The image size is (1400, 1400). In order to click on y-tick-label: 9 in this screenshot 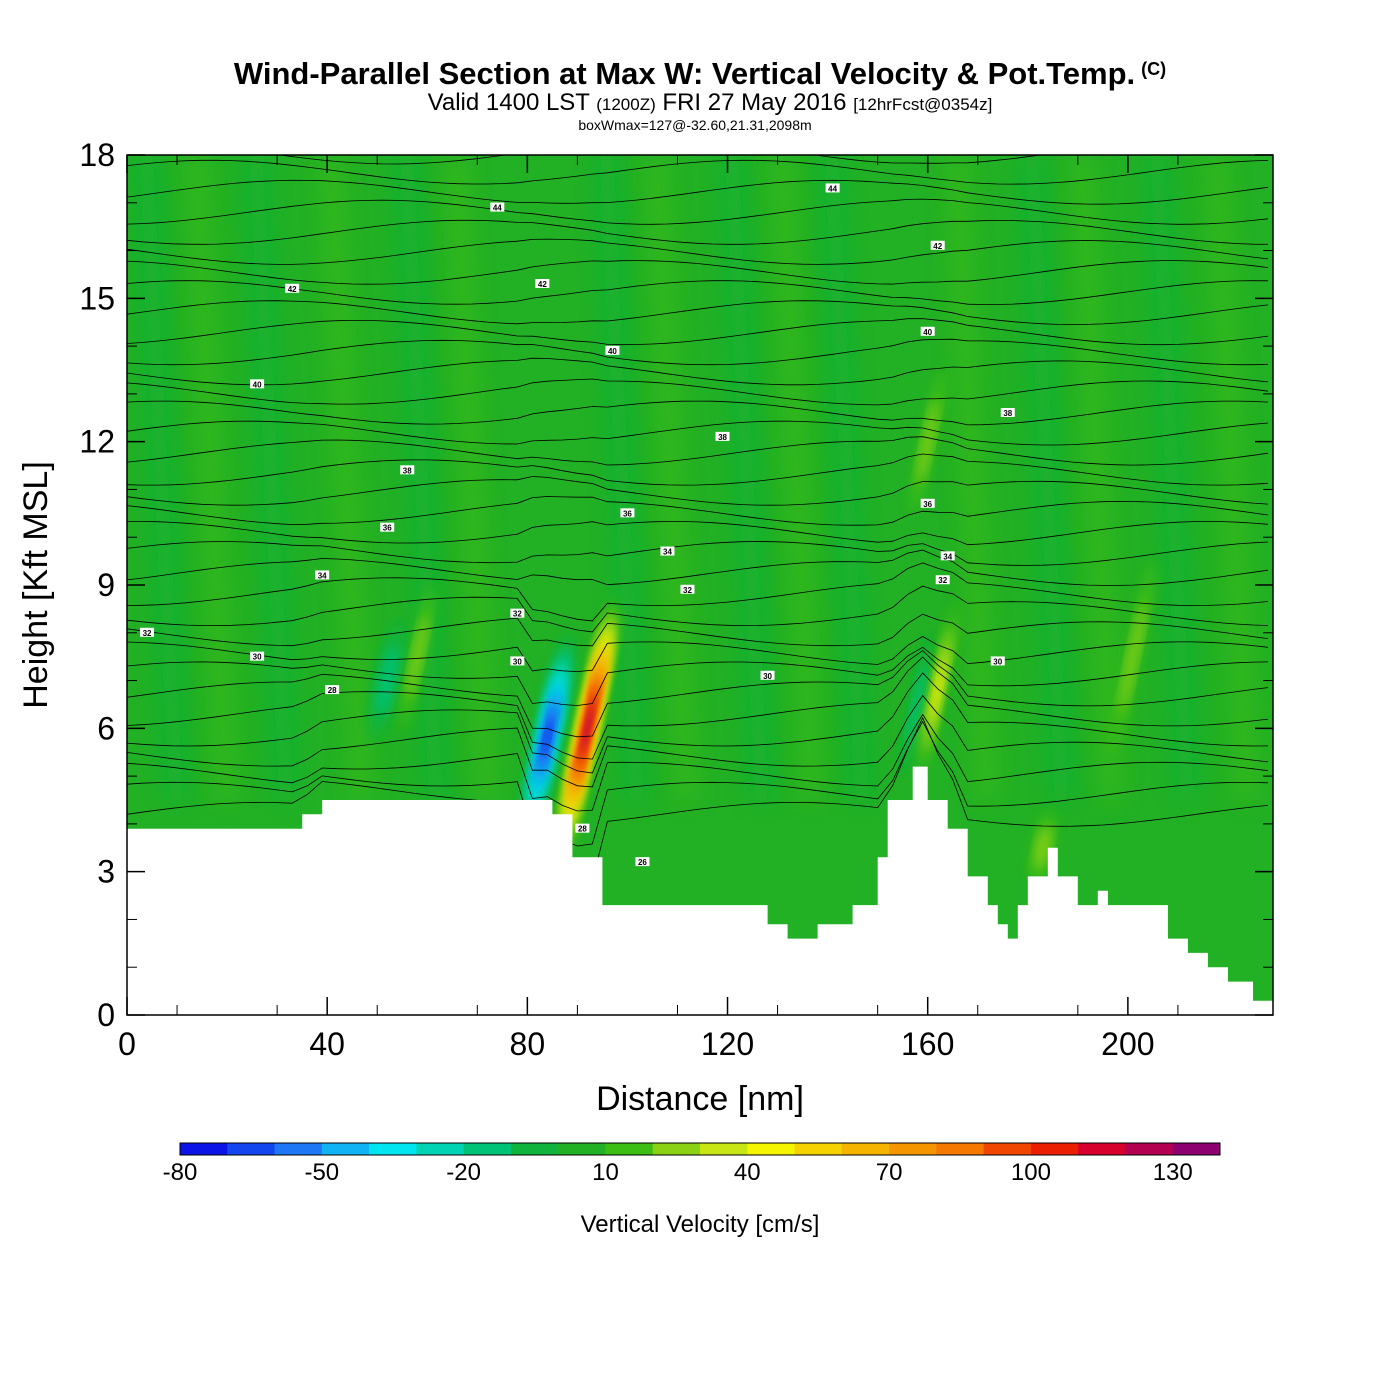, I will do `click(106, 585)`.